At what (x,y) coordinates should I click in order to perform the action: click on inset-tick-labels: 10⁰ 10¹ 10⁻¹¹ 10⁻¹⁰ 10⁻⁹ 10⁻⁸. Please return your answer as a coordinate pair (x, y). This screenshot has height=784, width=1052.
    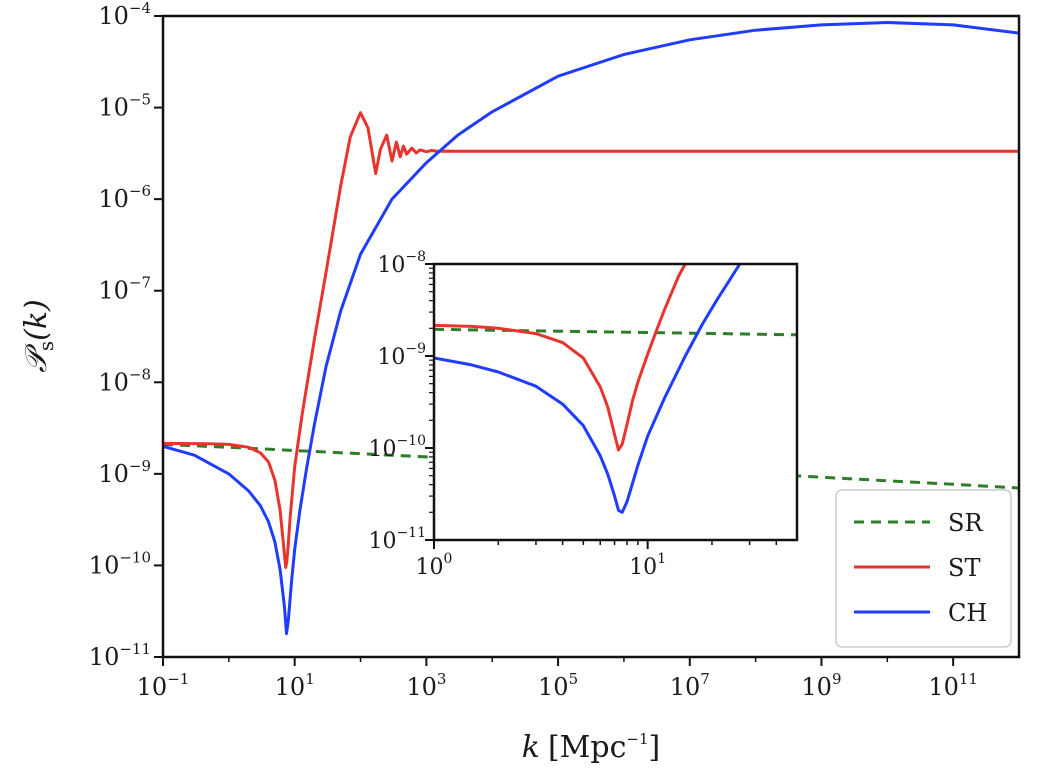
    Looking at the image, I should click on (517, 414).